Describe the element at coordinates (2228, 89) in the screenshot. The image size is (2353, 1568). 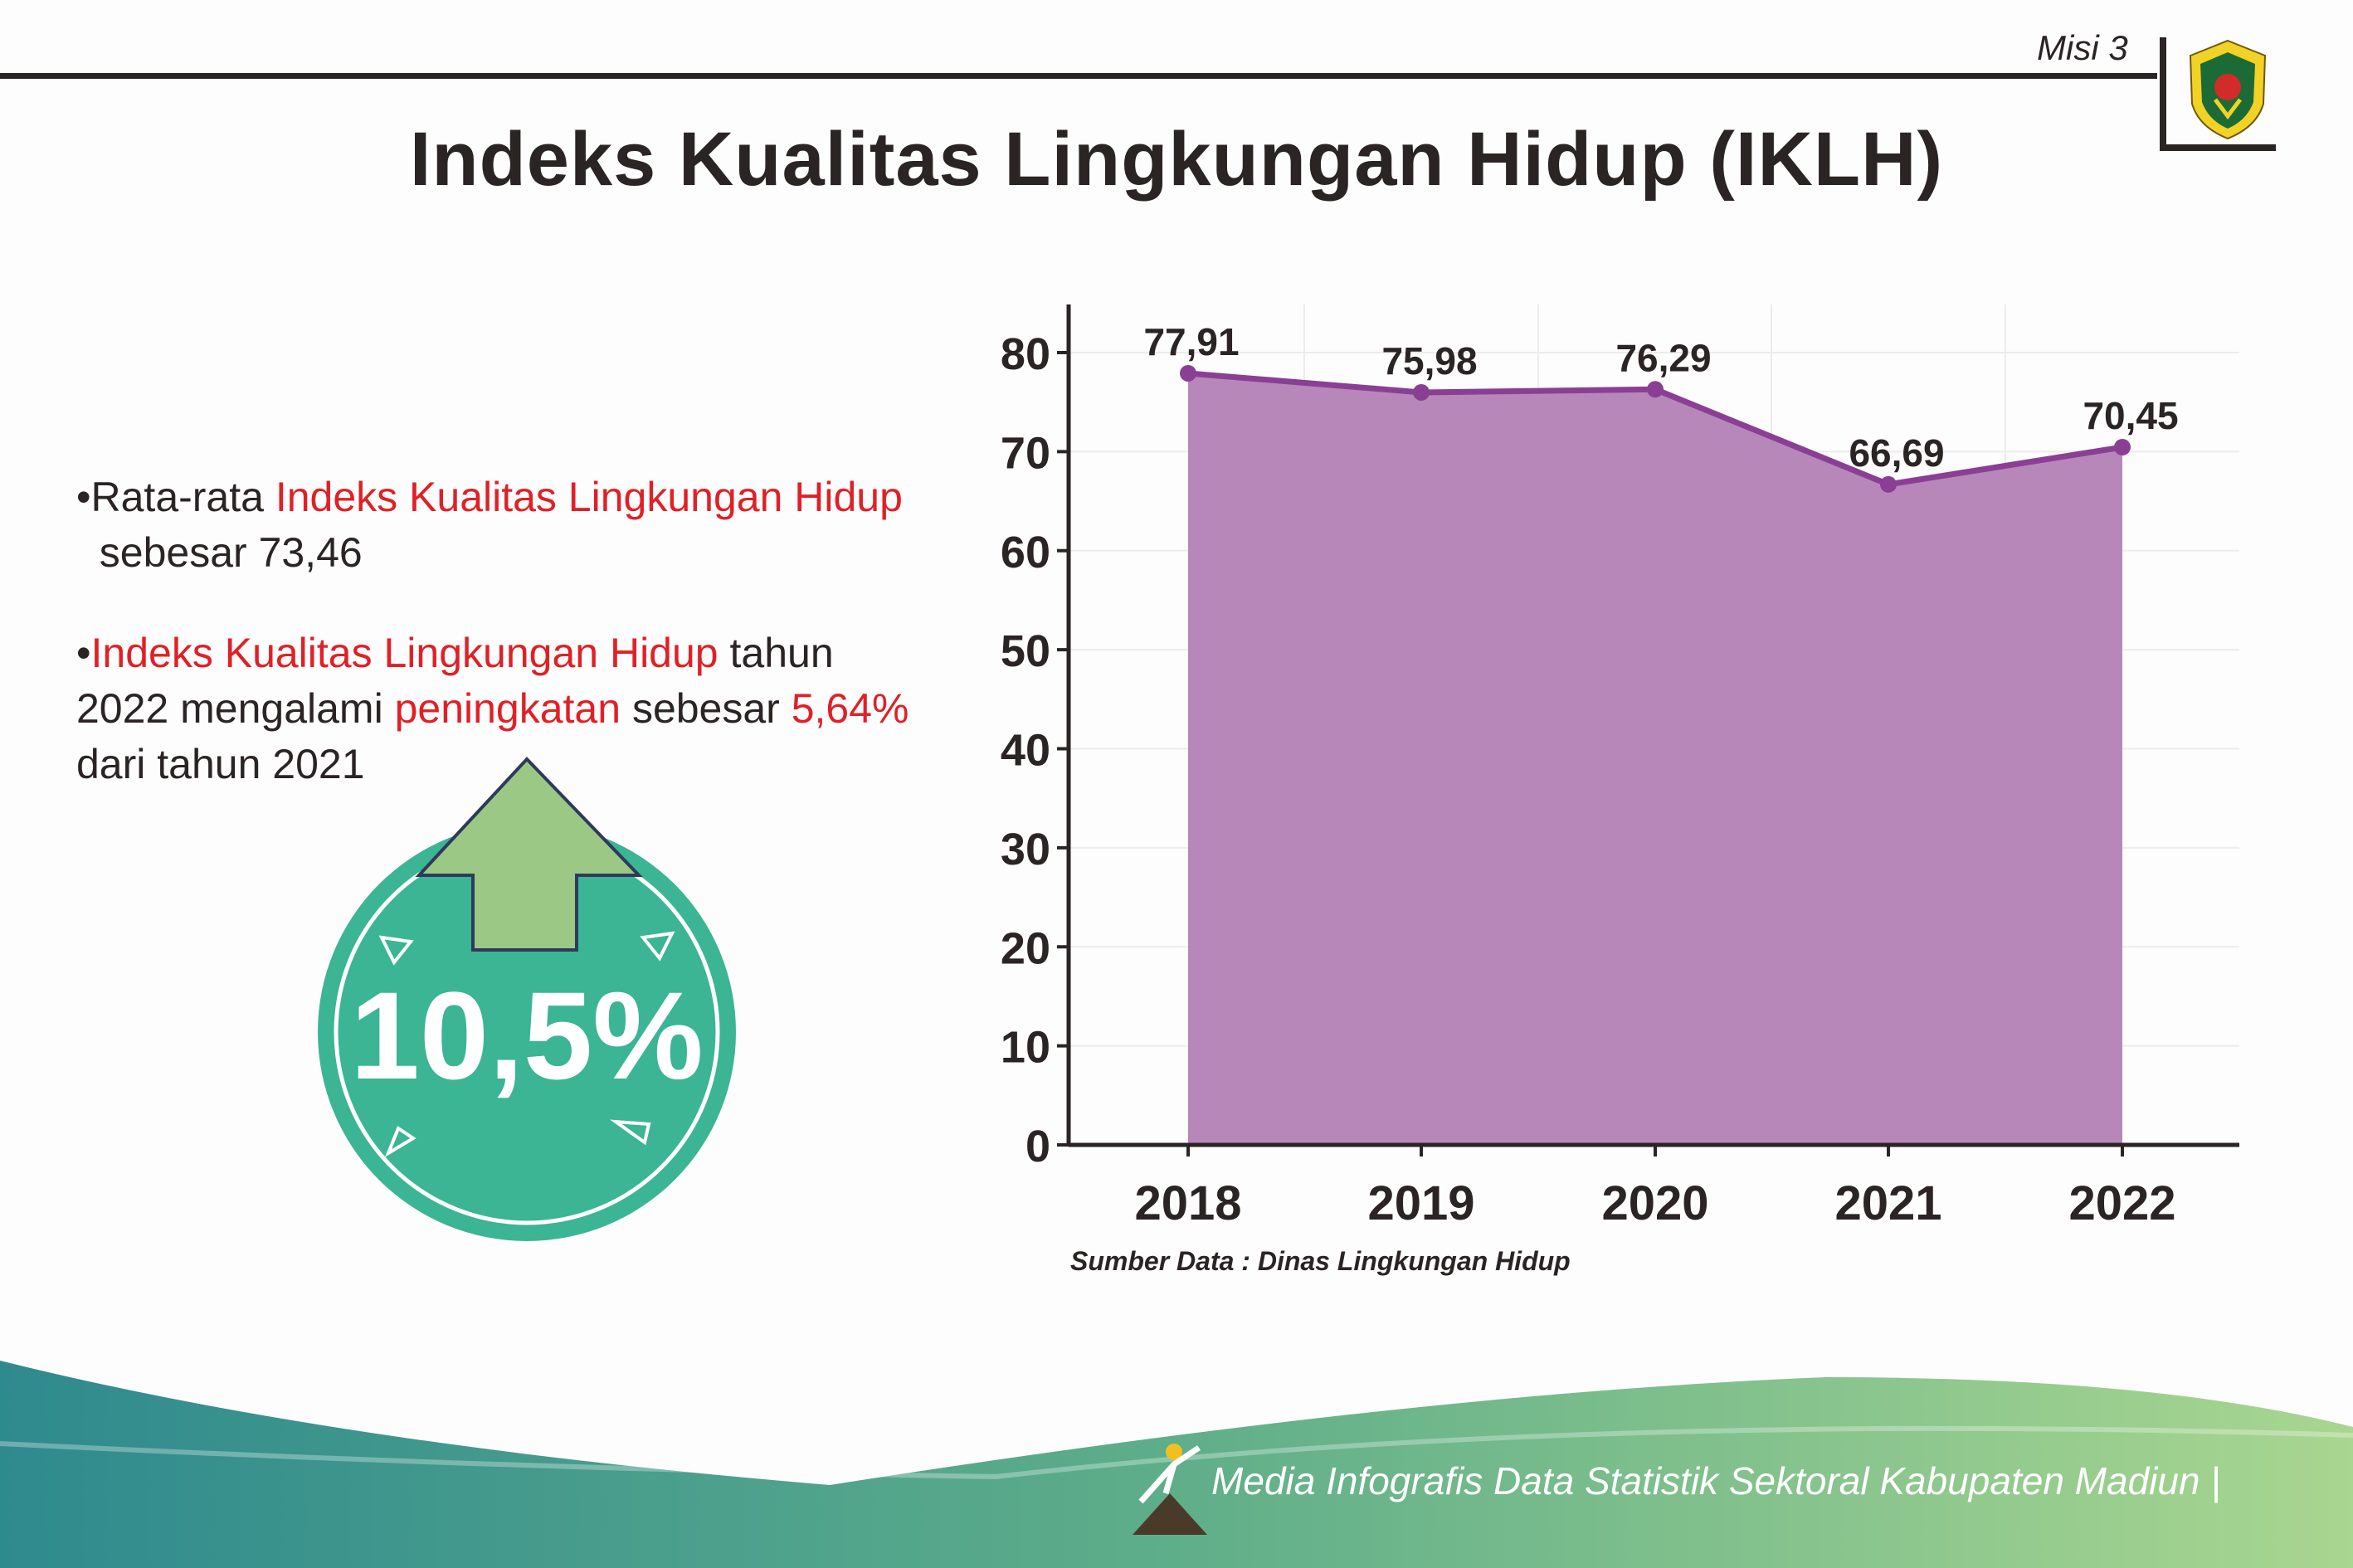
I see `kabupaten-madiun-logo` at that location.